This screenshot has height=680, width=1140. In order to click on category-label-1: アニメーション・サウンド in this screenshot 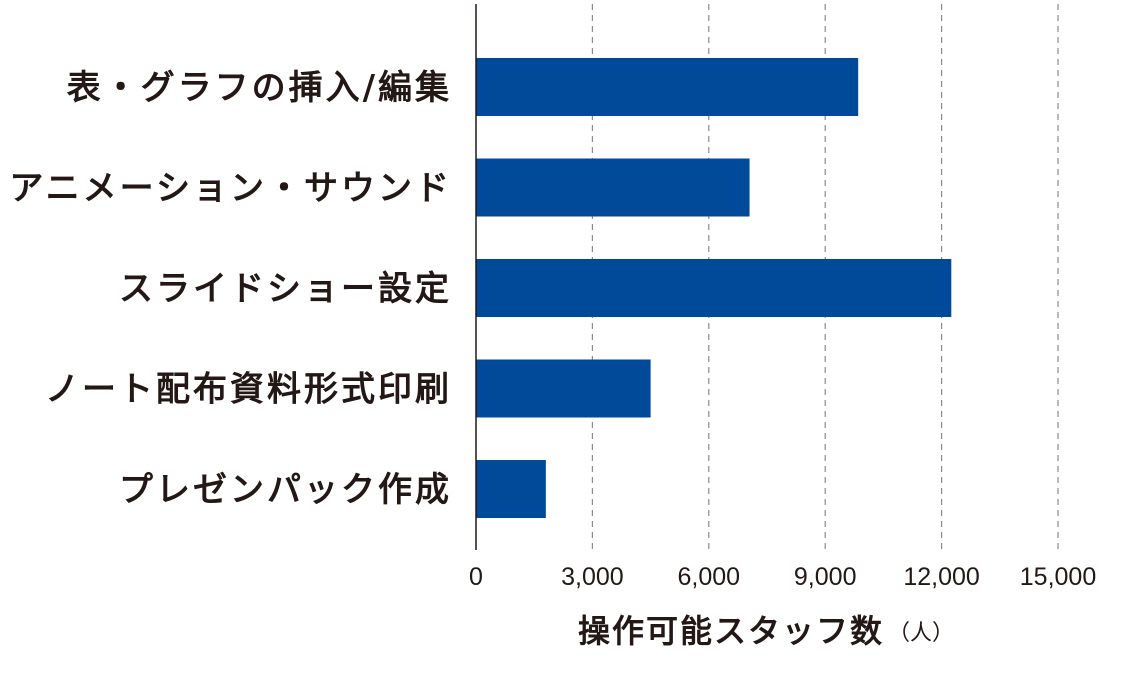, I will do `click(230, 189)`.